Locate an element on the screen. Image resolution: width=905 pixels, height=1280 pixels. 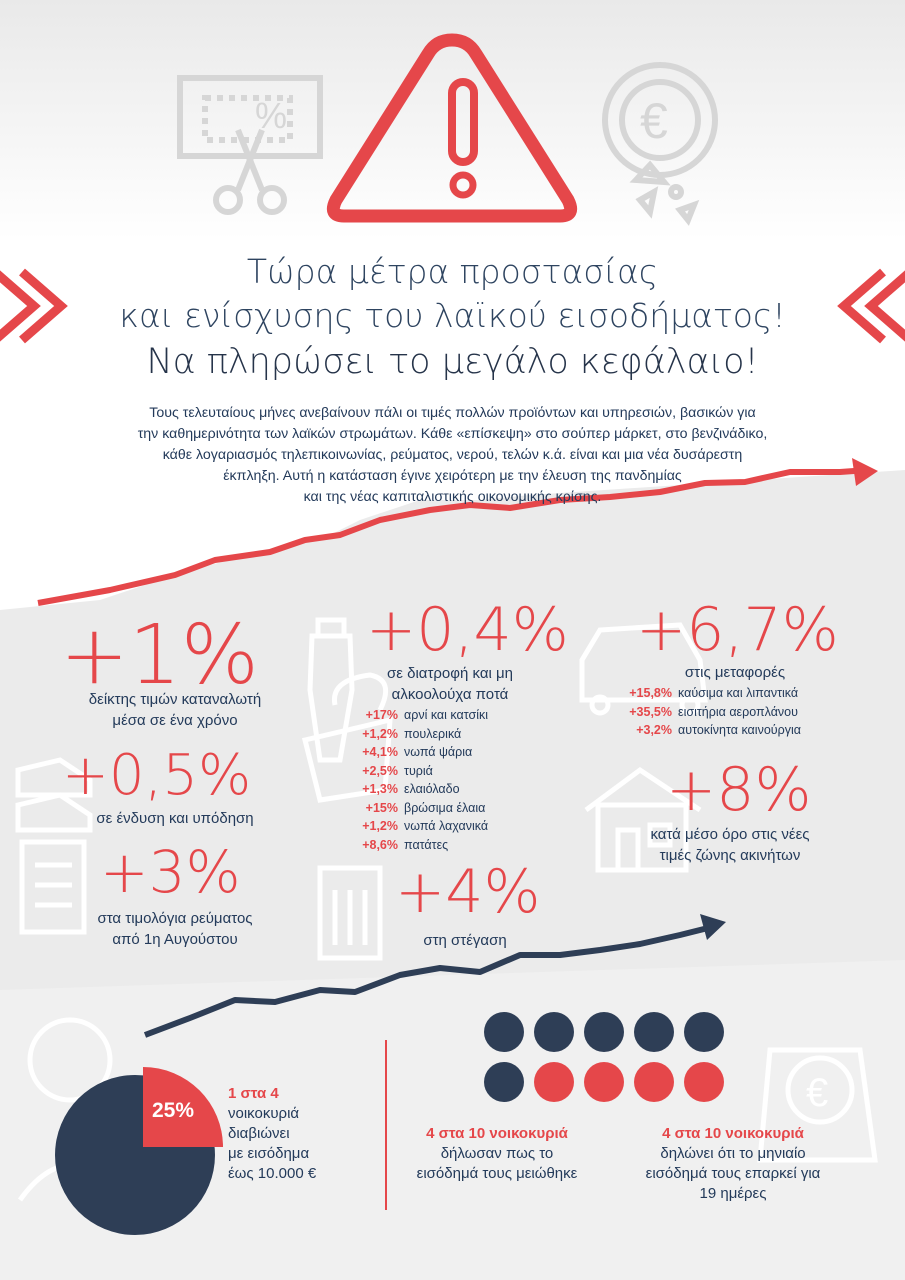
clothing-caption: σε ένδυση και υπόδηση is located at coordinates (175, 818).